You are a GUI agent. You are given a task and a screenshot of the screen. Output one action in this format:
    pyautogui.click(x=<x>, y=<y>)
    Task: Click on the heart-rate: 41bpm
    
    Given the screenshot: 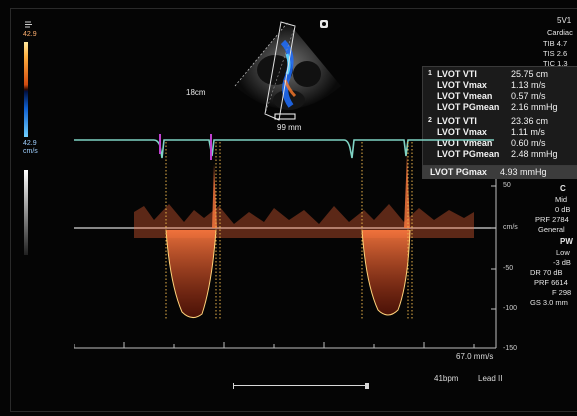 What is the action you would take?
    pyautogui.click(x=446, y=378)
    